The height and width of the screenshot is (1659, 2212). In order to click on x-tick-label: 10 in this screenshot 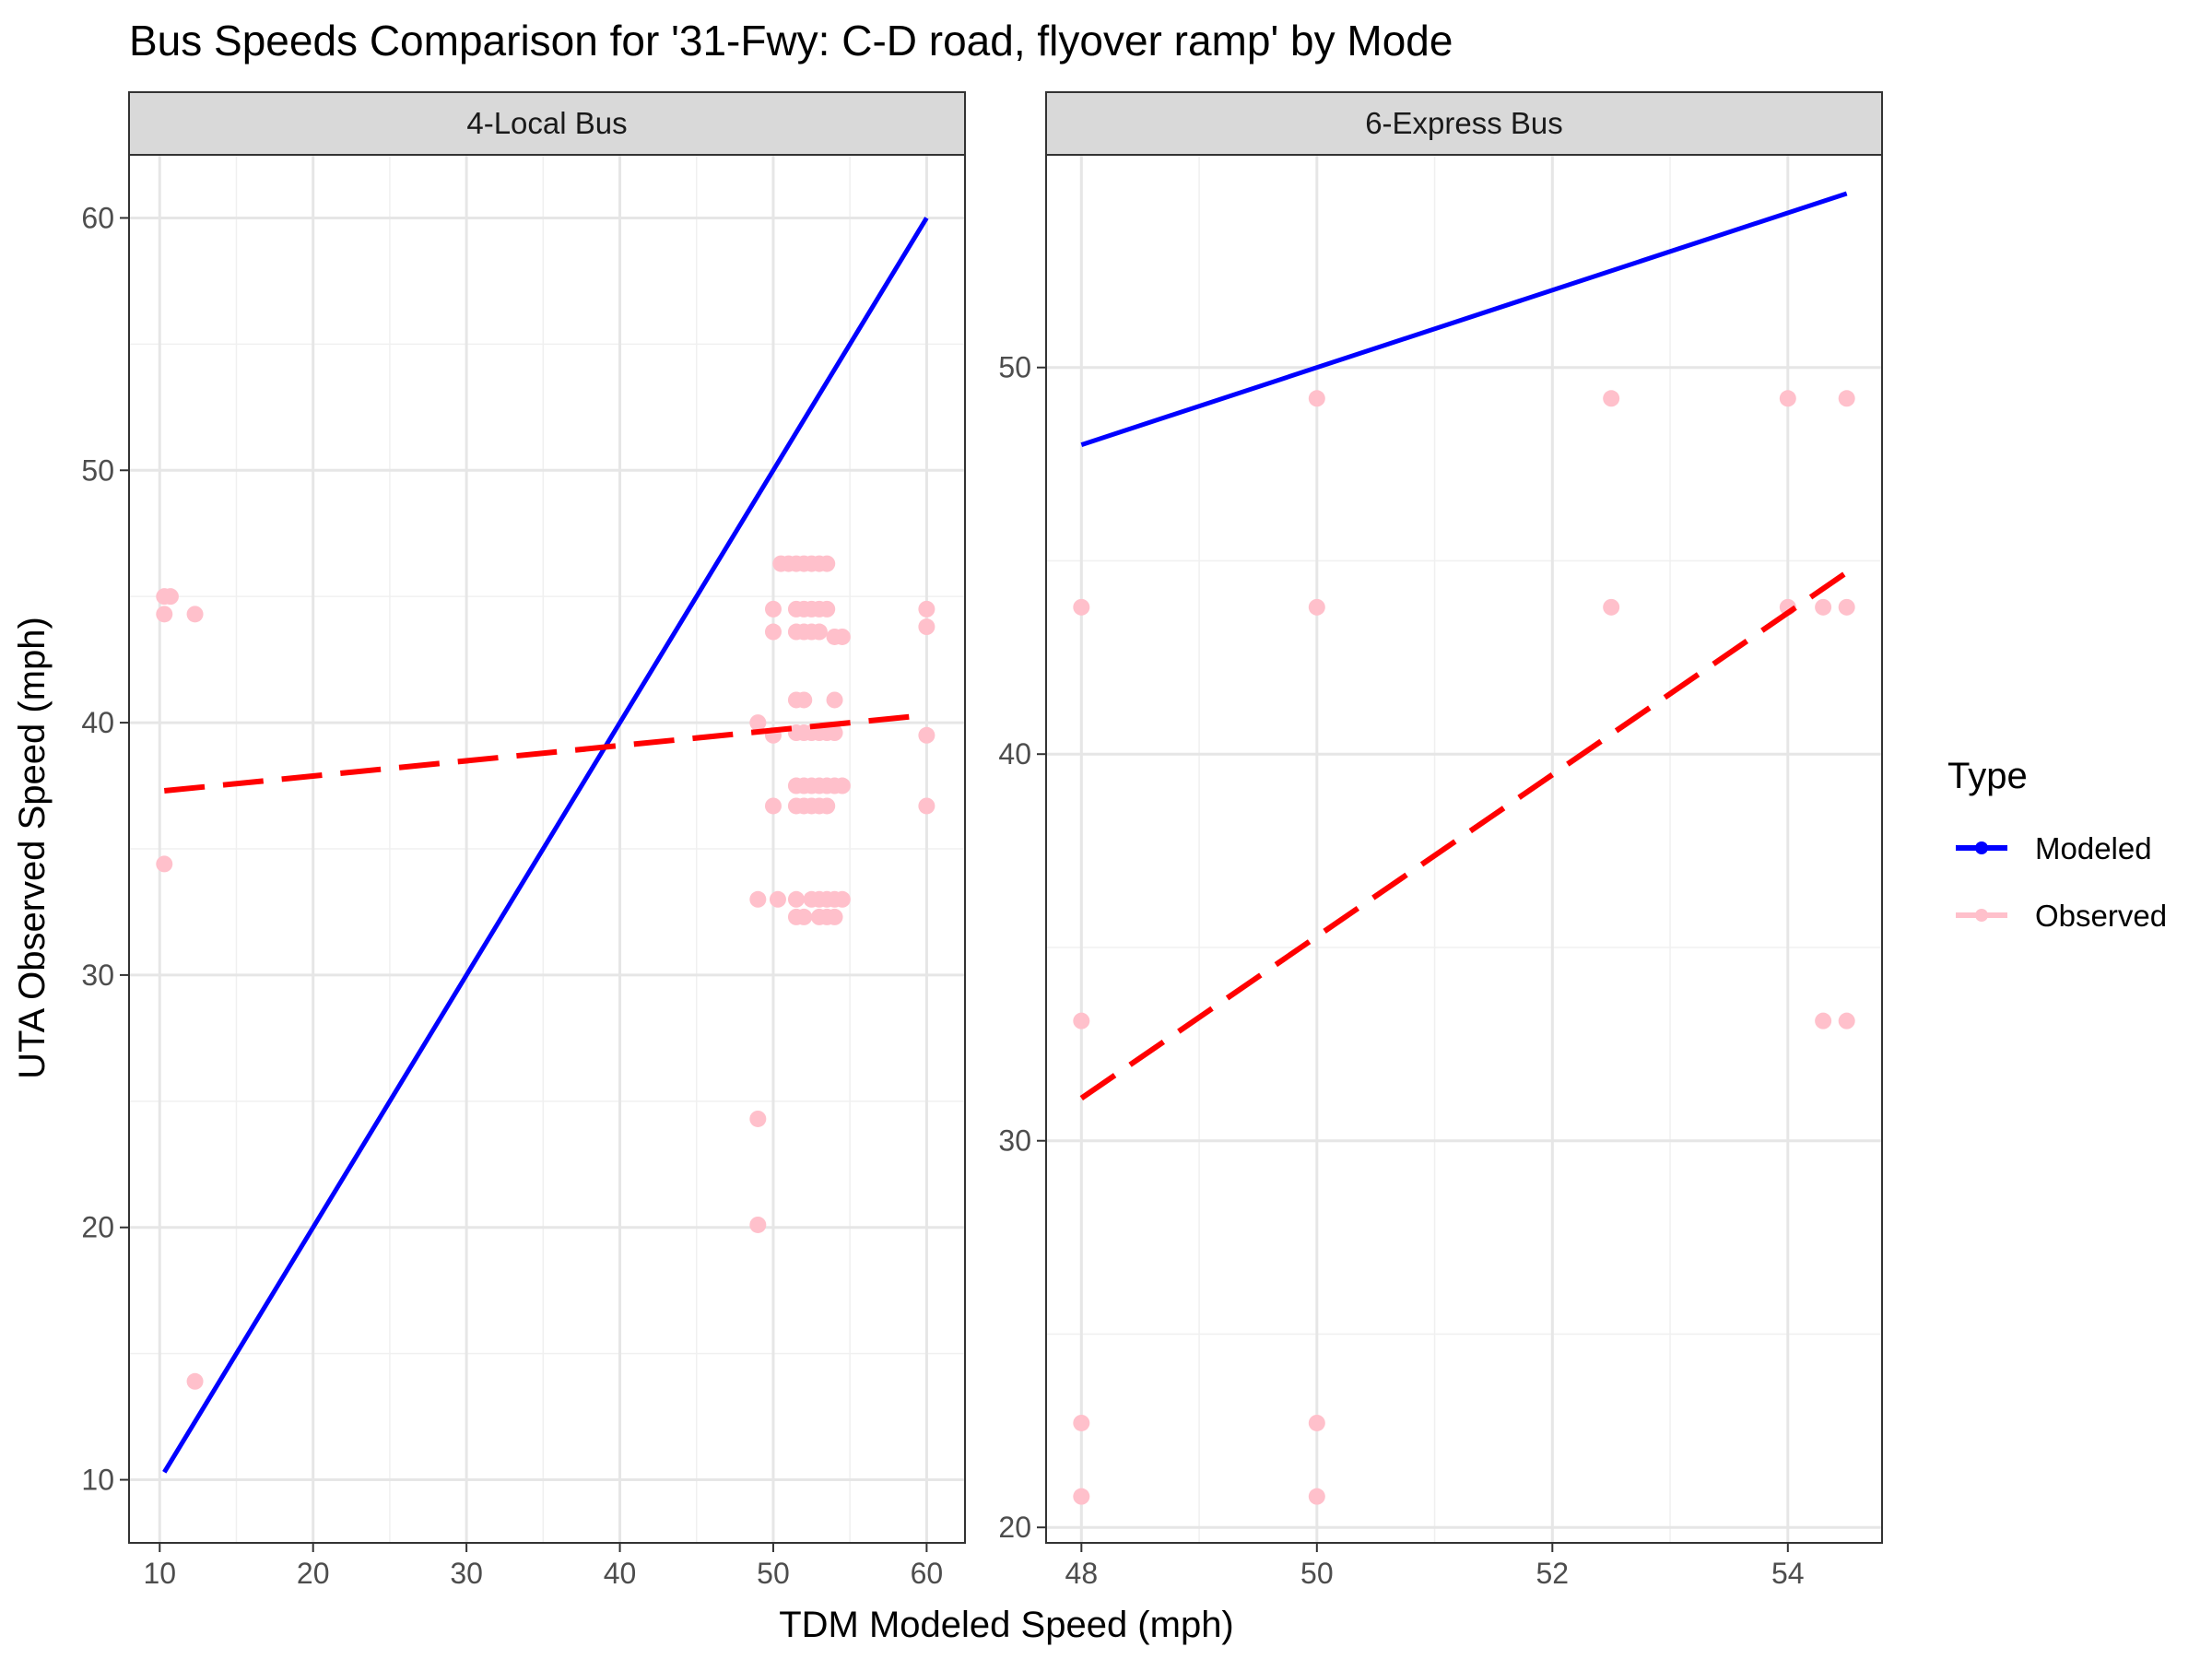, I will do `click(159, 1573)`.